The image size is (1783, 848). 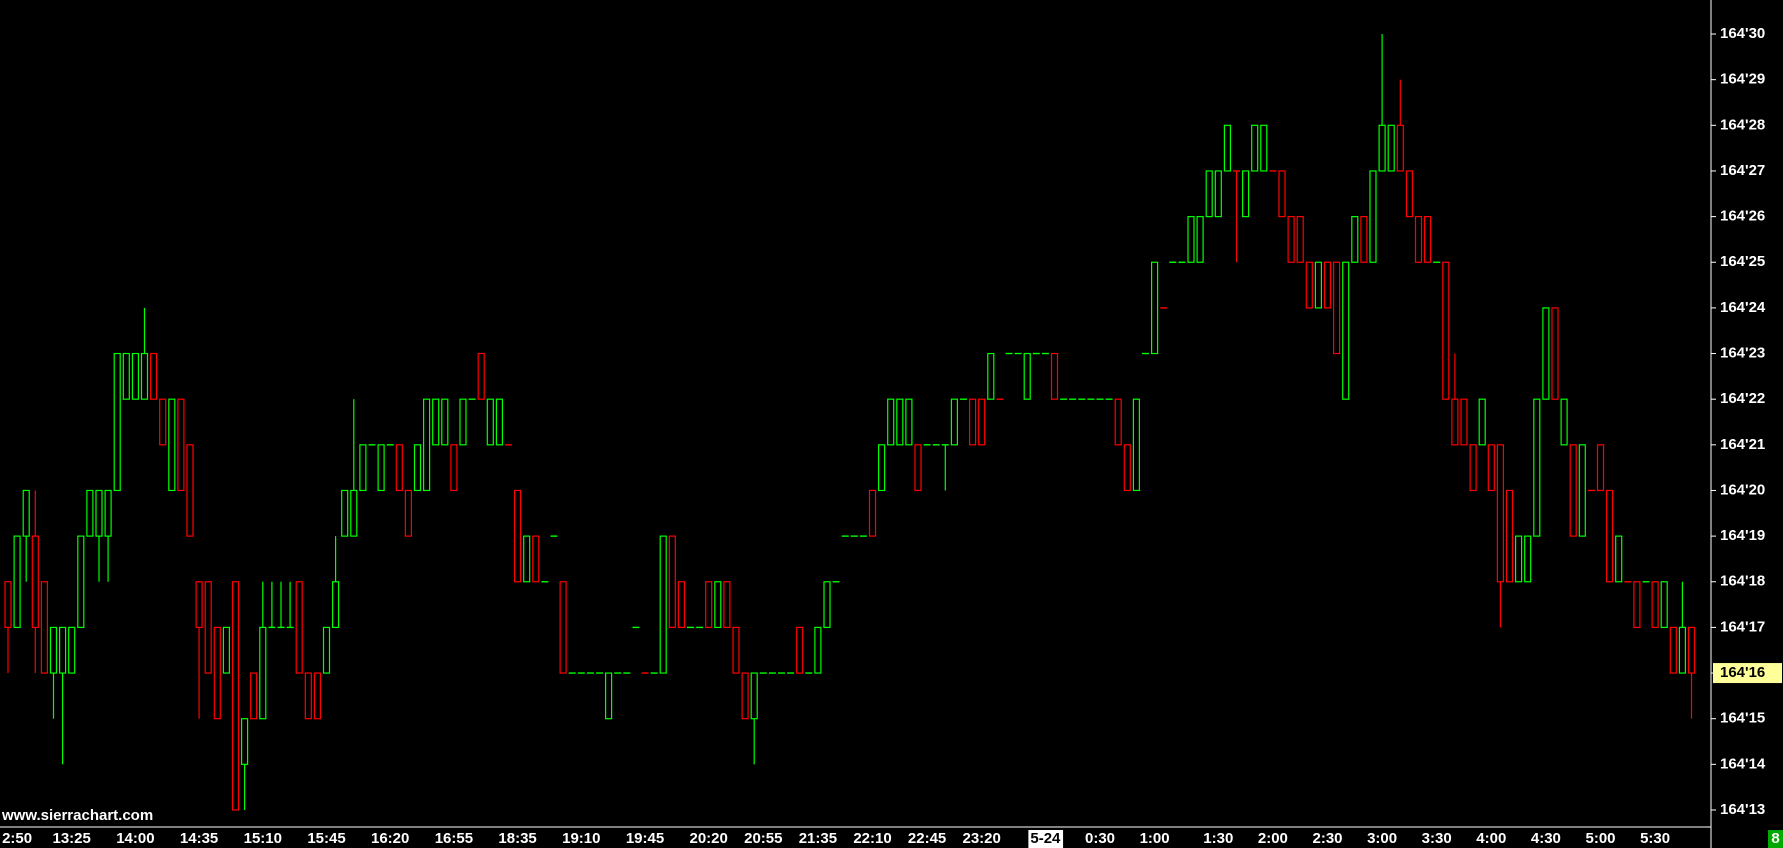 I want to click on y-tick-label: 164'13, so click(x=1742, y=809).